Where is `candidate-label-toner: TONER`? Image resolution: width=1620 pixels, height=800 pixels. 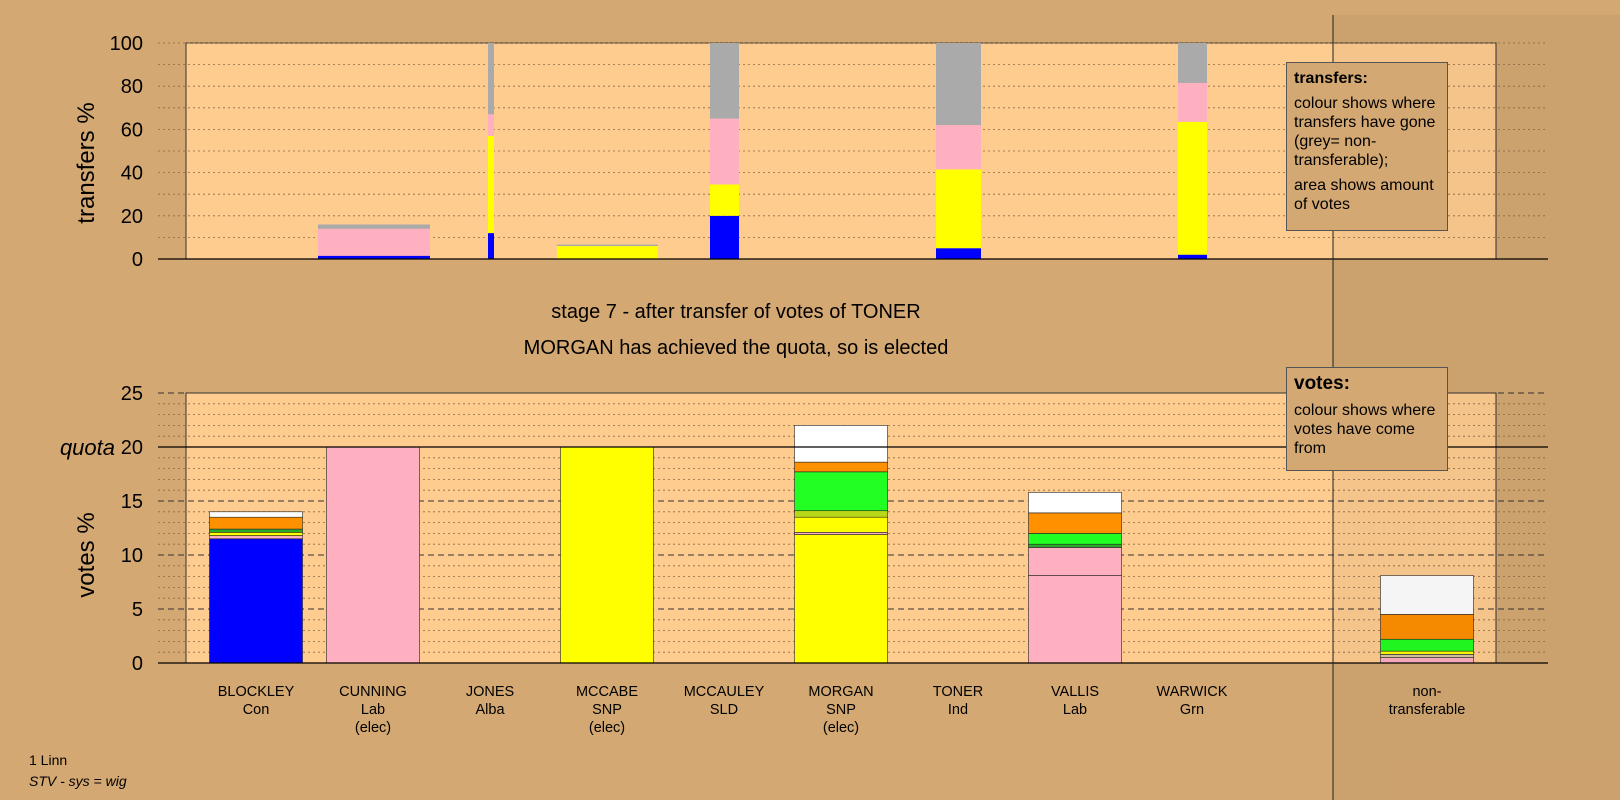
candidate-label-toner: TONER is located at coordinates (958, 692).